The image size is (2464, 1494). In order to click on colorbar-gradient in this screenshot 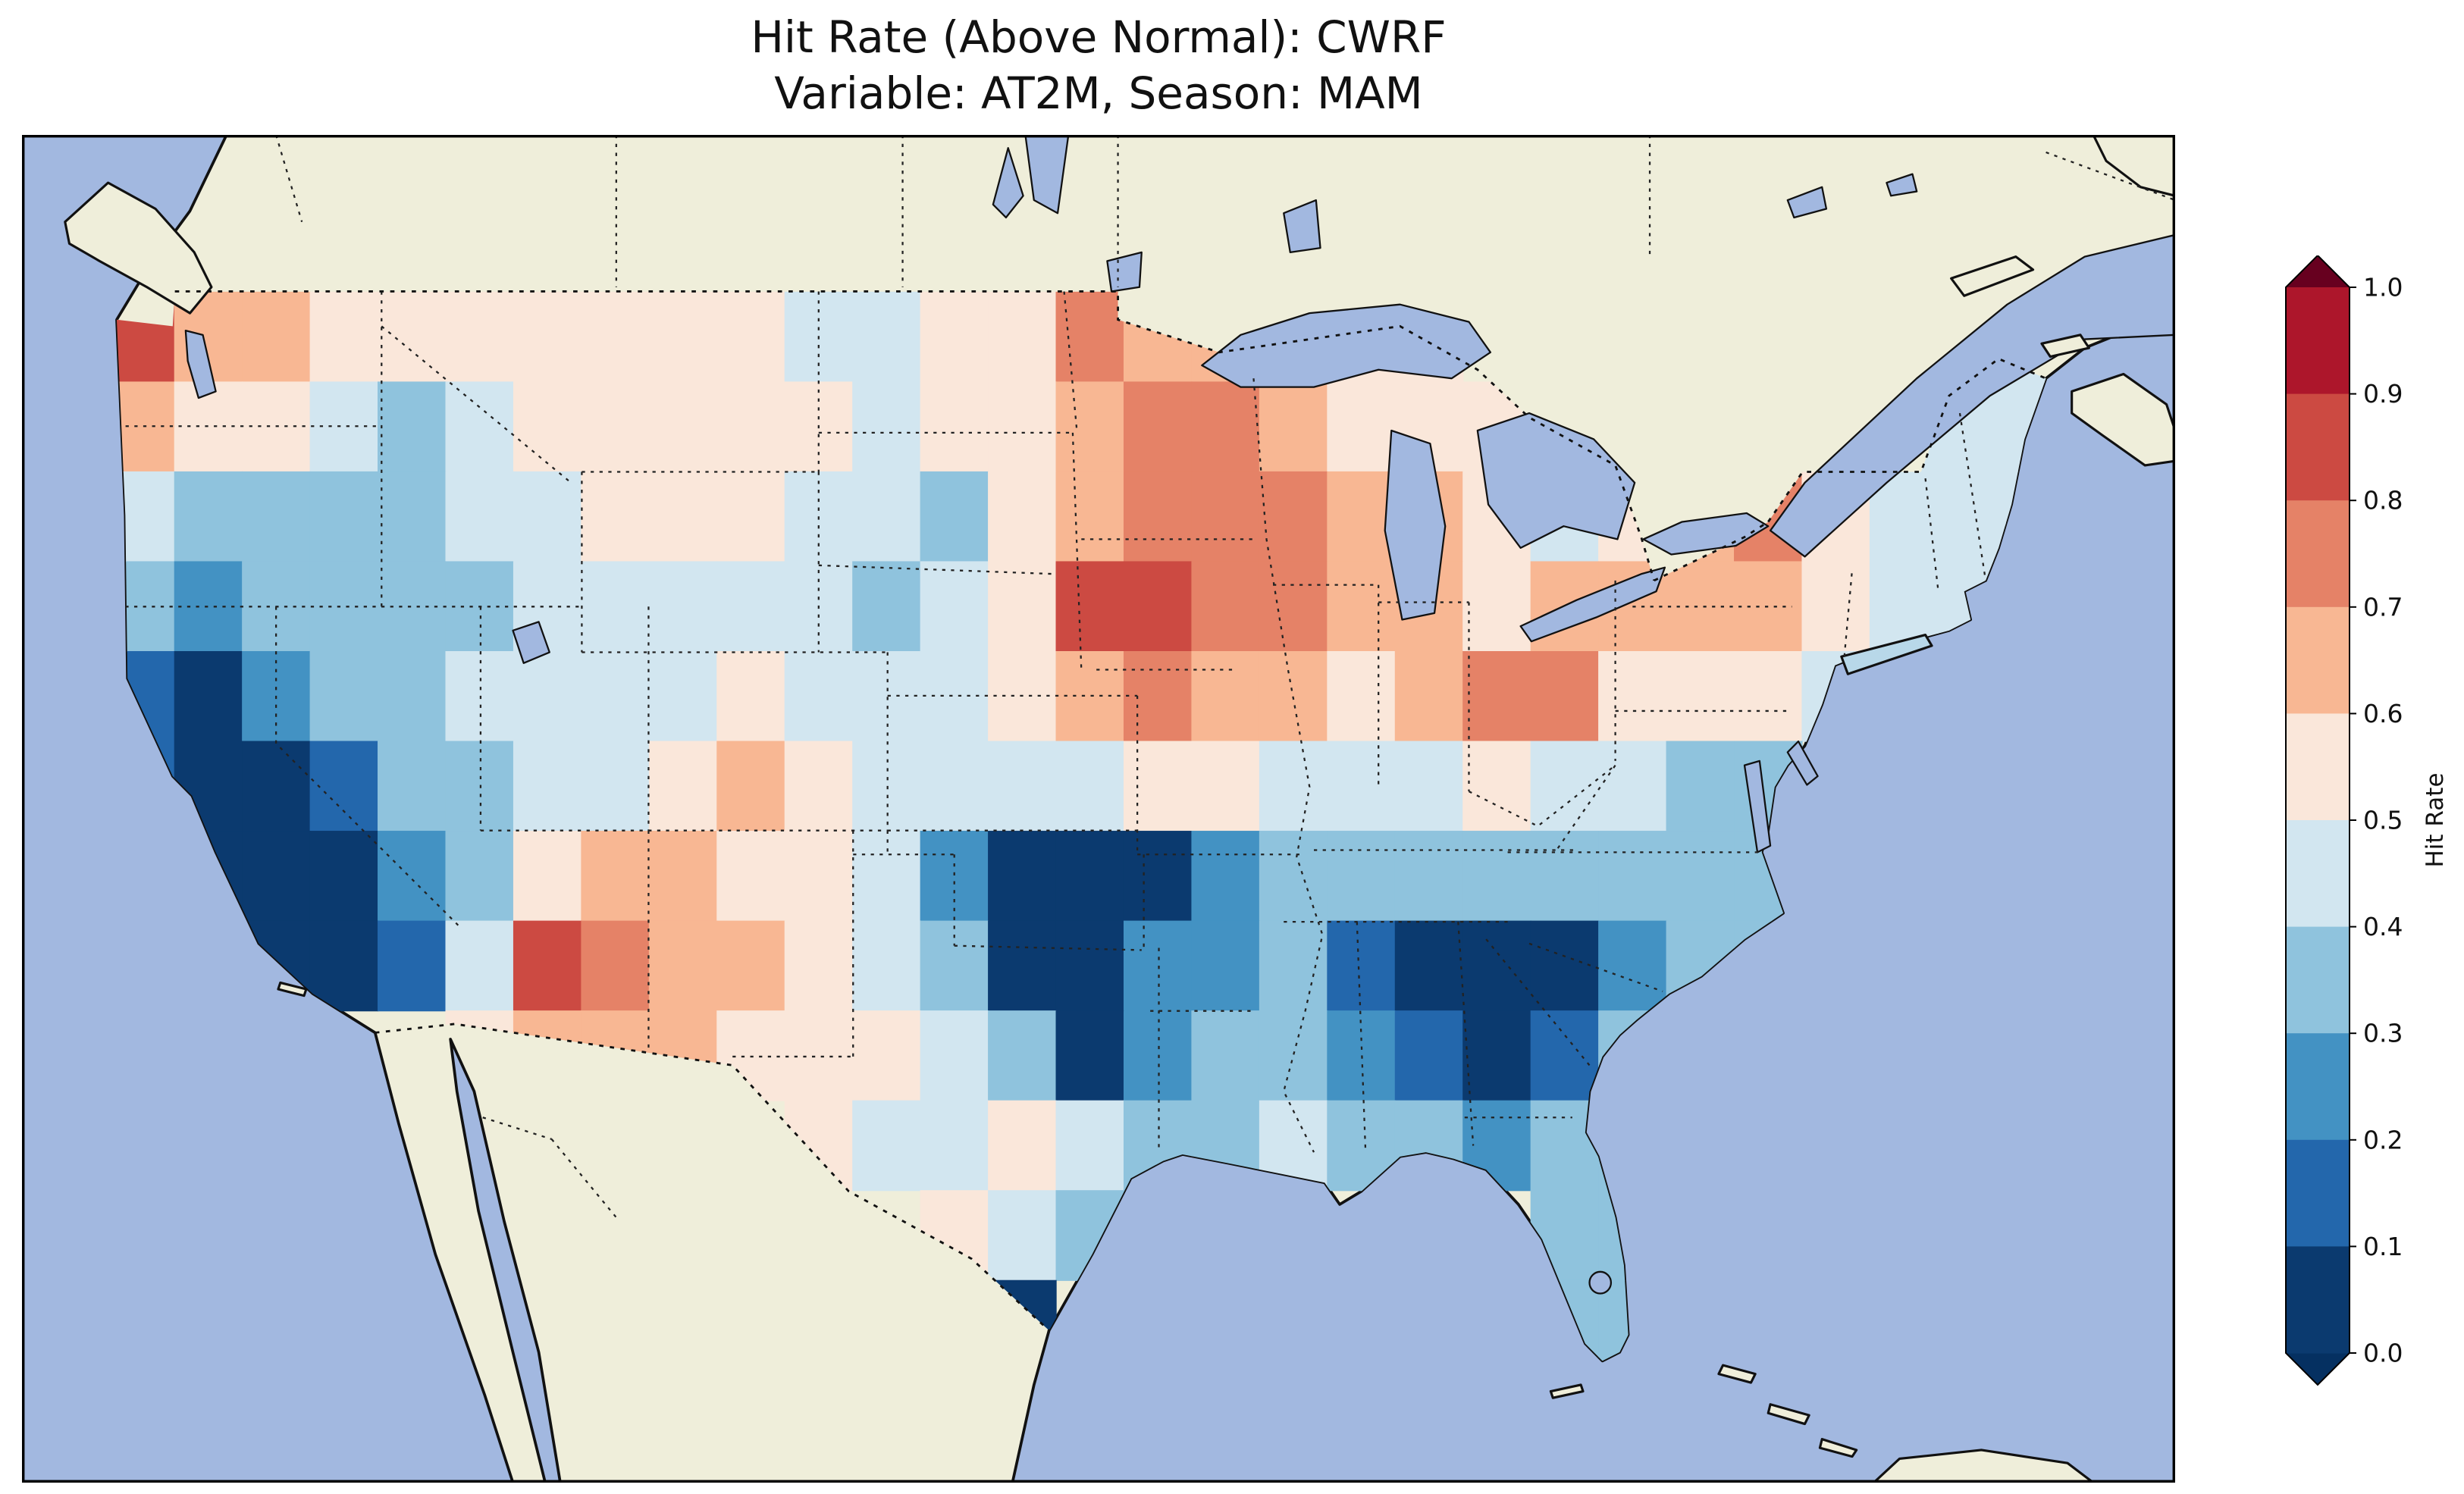, I will do `click(2318, 820)`.